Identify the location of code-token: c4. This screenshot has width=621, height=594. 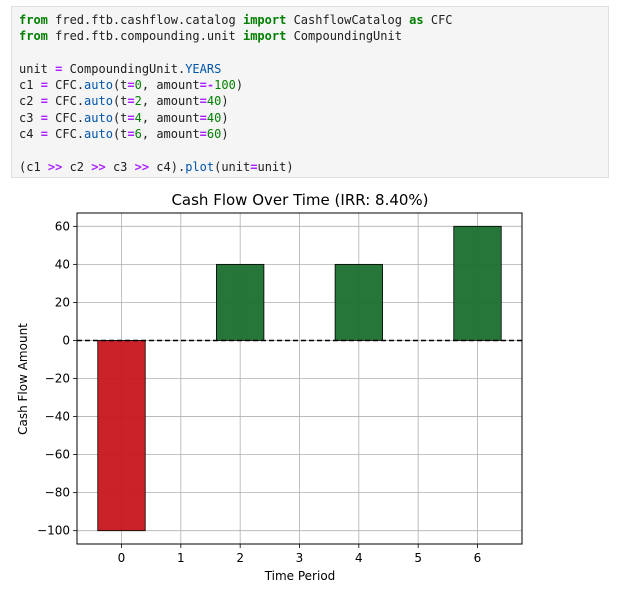
(30, 134).